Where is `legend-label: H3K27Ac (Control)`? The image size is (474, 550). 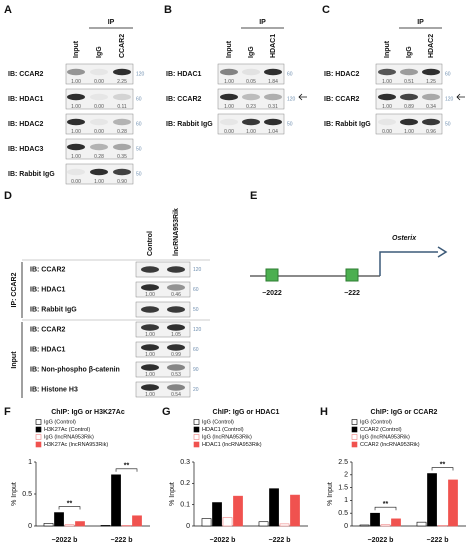 legend-label: H3K27Ac (Control) is located at coordinates (67, 430).